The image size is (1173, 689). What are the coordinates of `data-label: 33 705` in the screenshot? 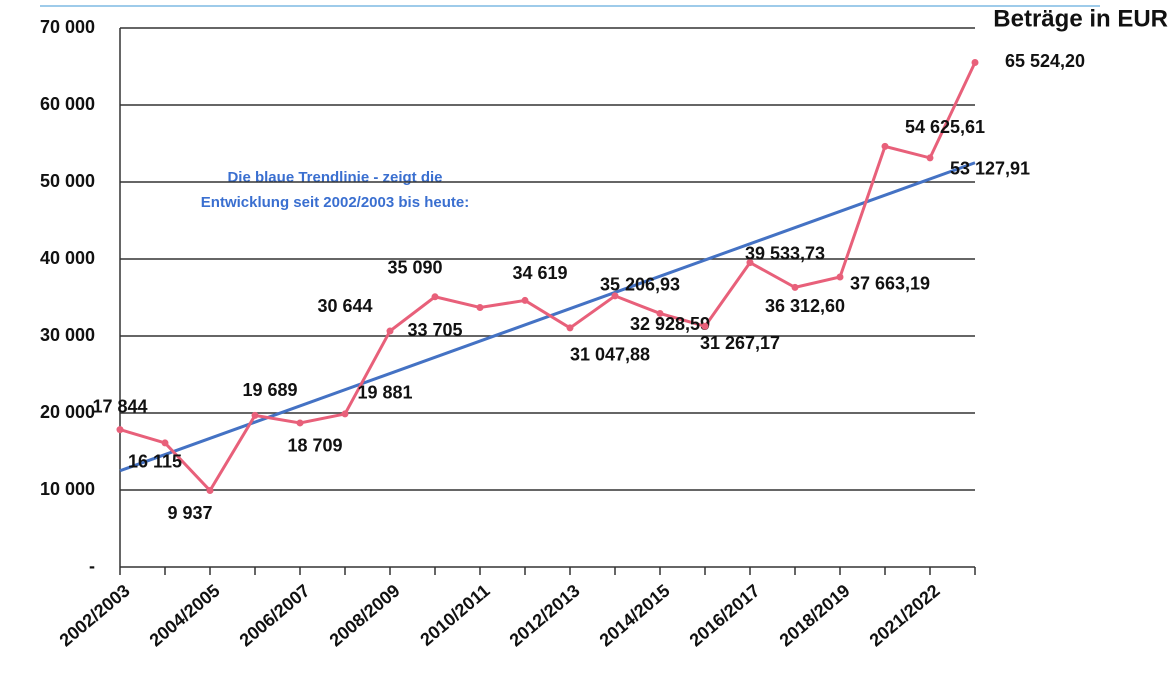 It's located at (434, 330).